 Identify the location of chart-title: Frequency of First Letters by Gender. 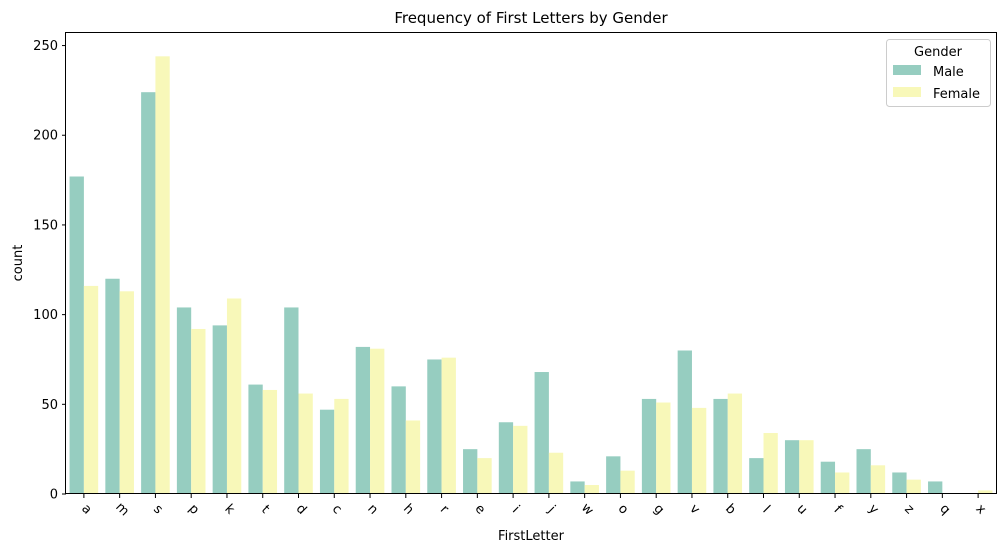
(531, 18).